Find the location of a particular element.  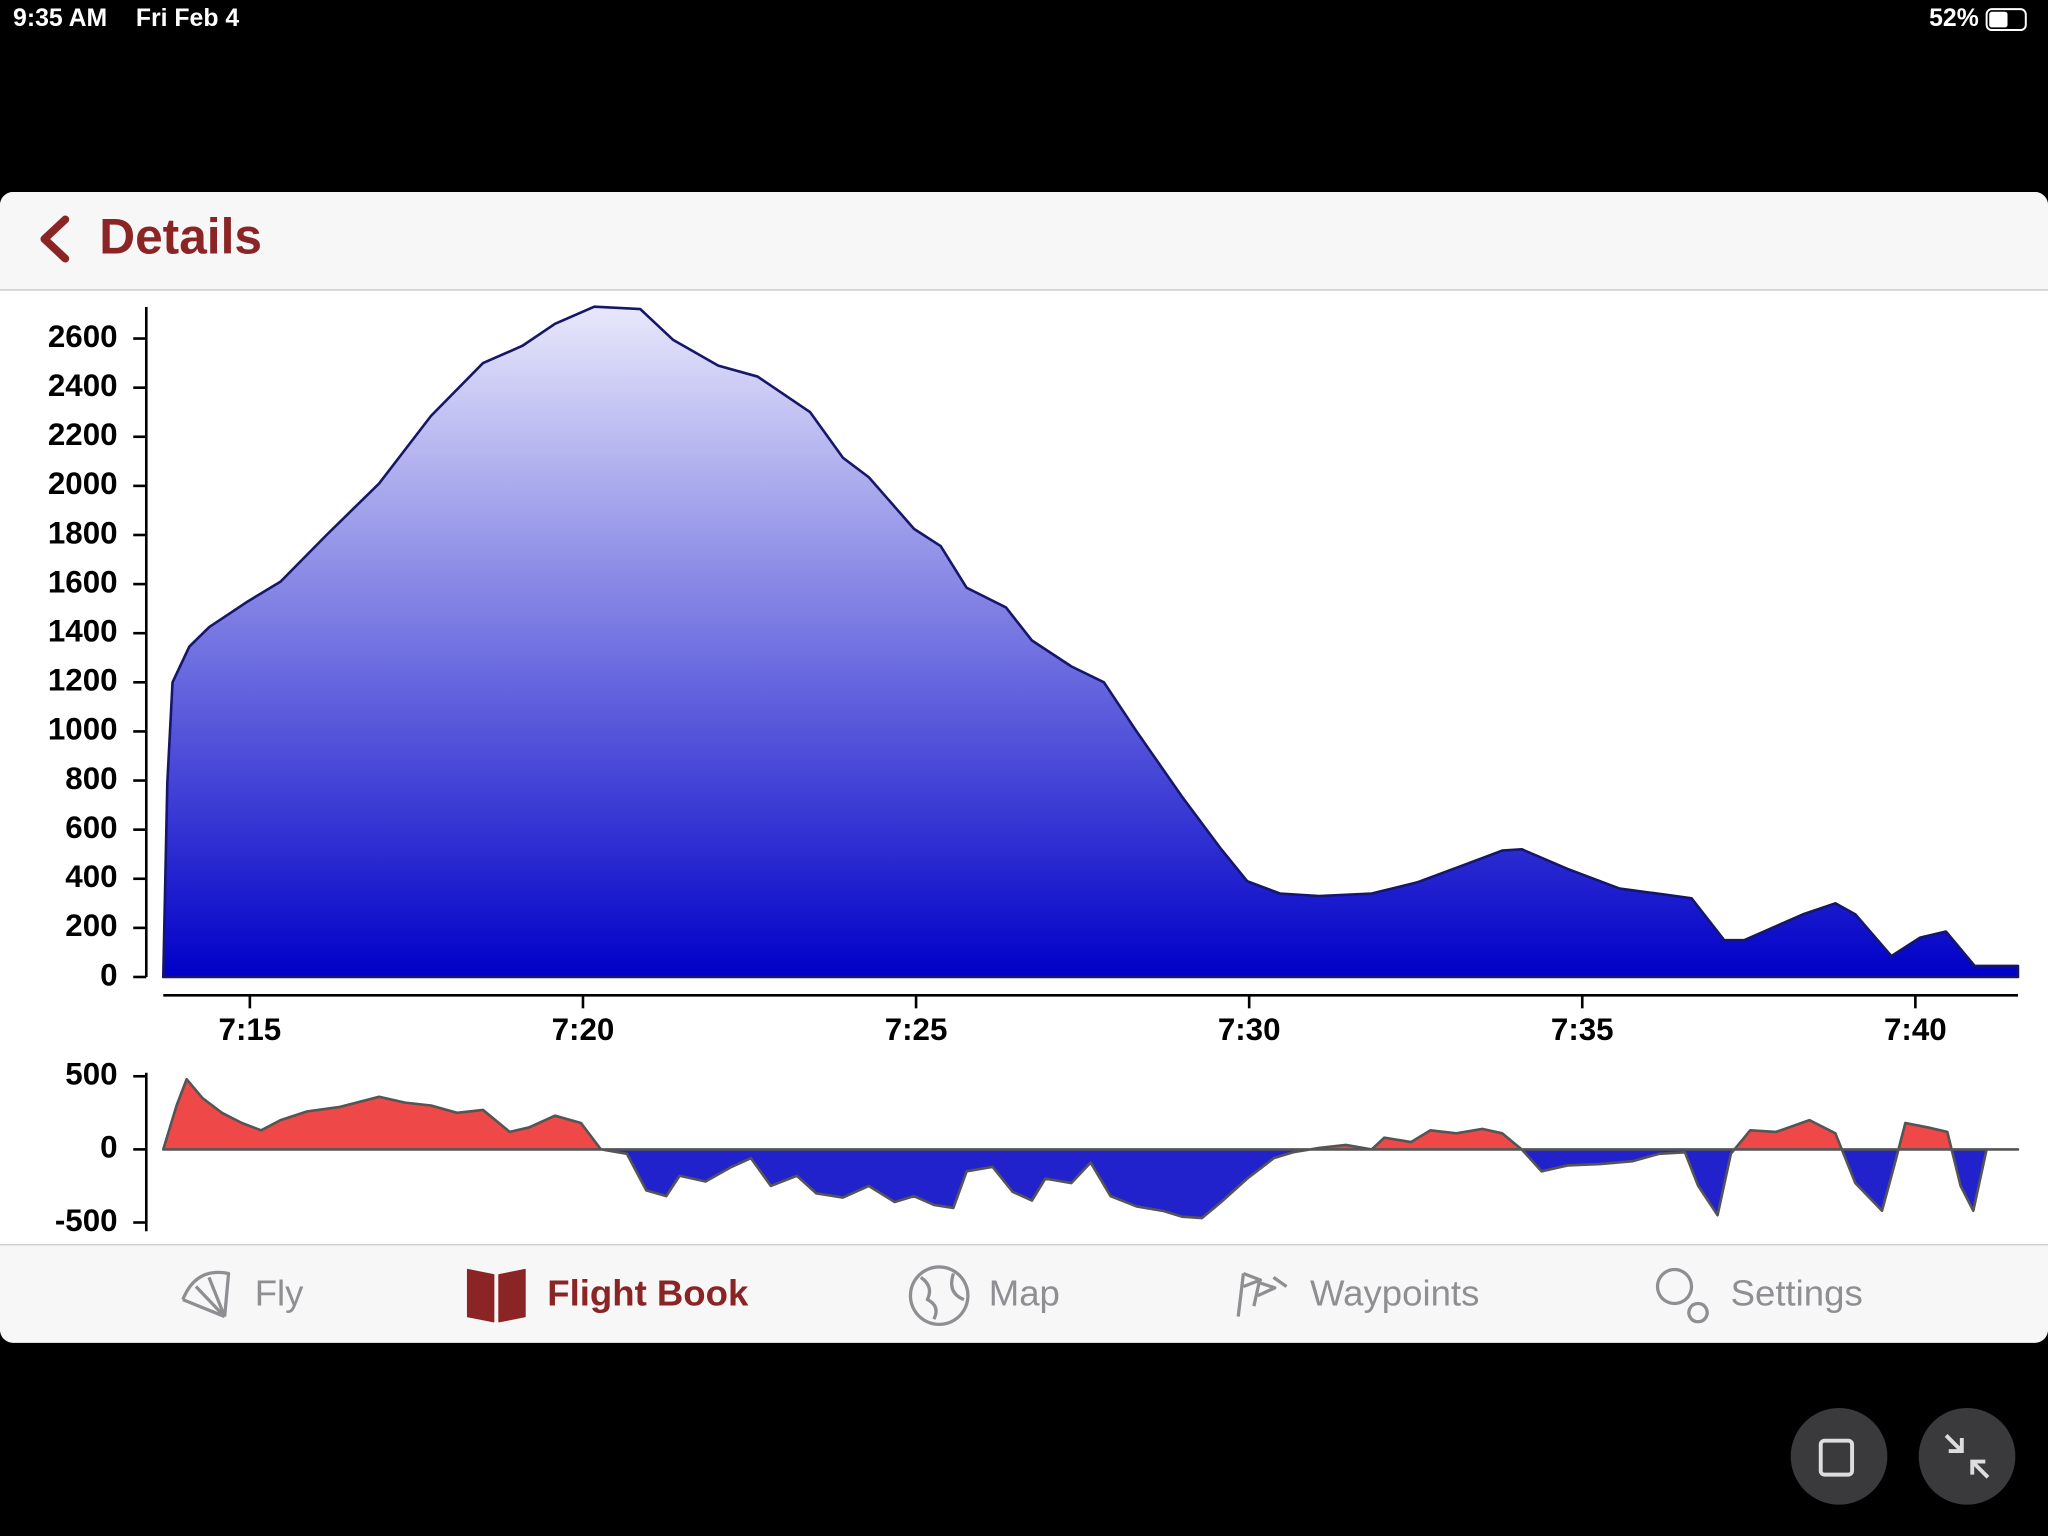

battery-icon is located at coordinates (2006, 20).